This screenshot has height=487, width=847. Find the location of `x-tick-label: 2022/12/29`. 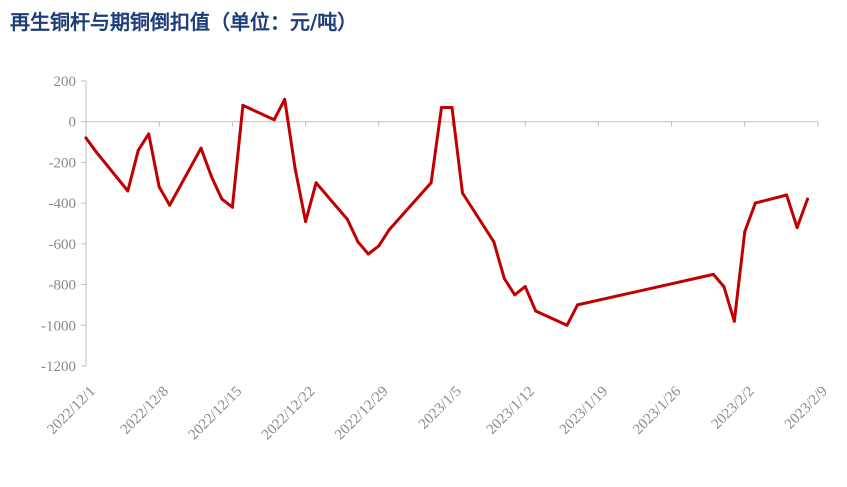

x-tick-label: 2022/12/29 is located at coordinates (362, 414).